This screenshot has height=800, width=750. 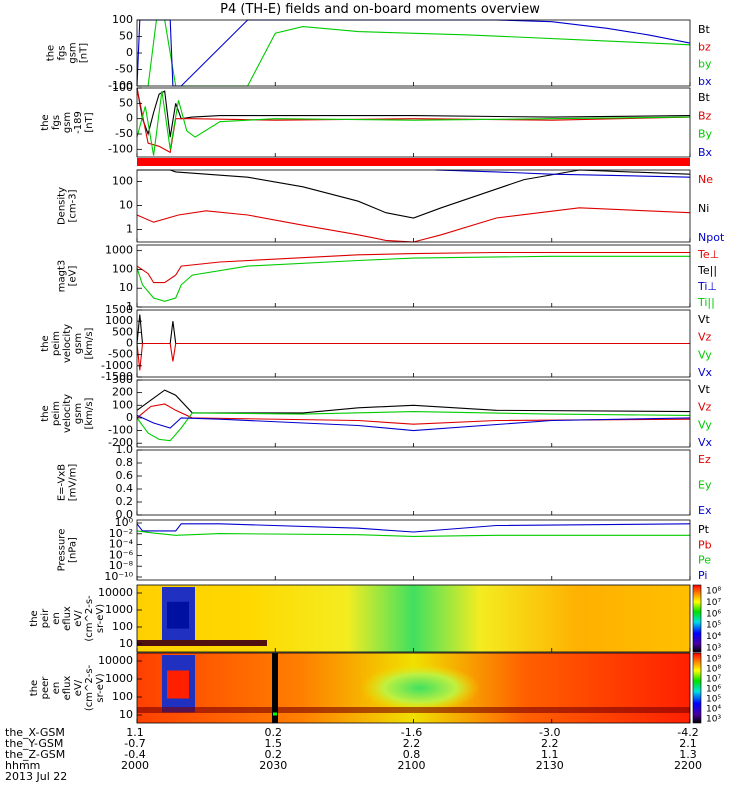 What do you see at coordinates (119, 250) in the screenshot?
I see `y-tick-label: 1000` at bounding box center [119, 250].